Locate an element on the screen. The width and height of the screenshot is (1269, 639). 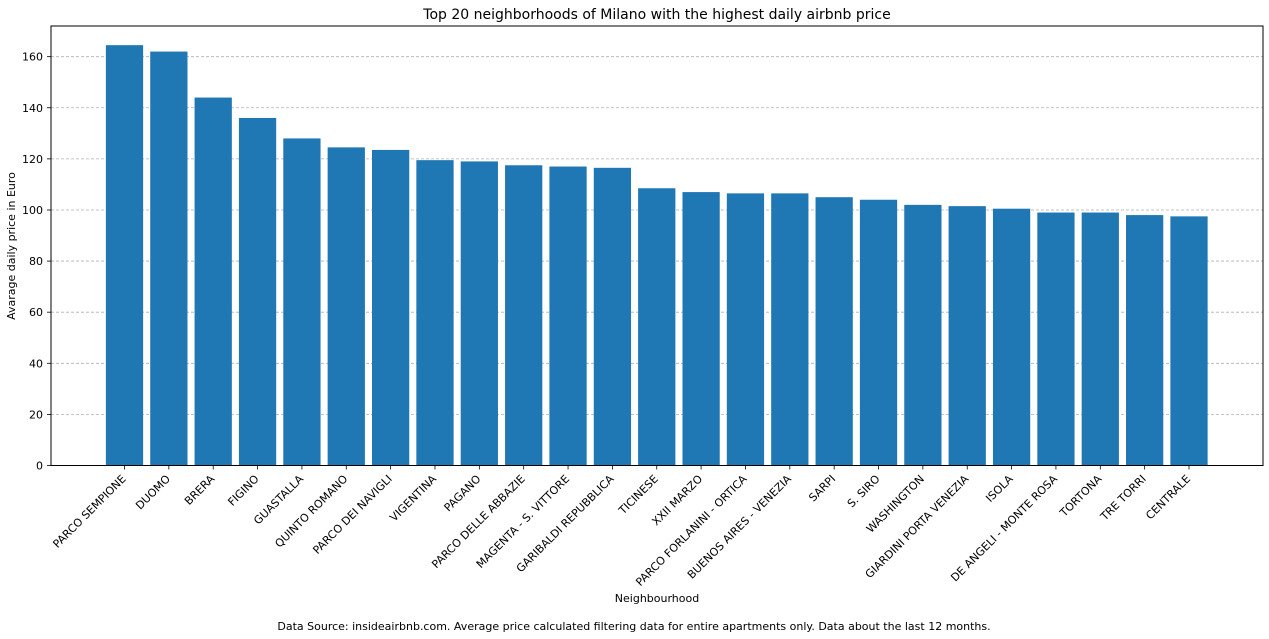
y-tick-label: 80 is located at coordinates (36, 261).